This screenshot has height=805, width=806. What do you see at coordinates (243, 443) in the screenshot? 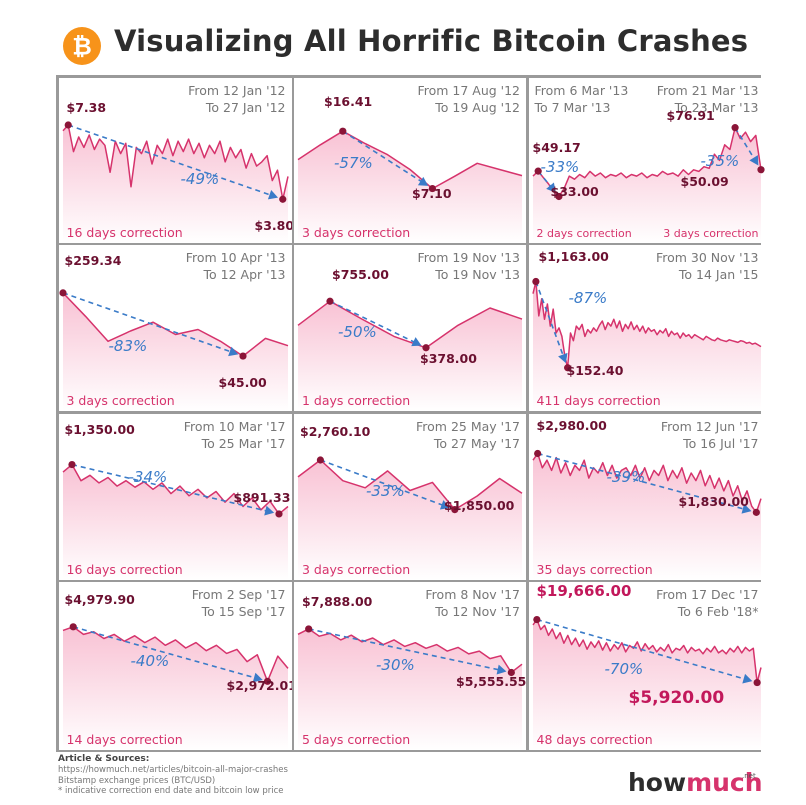
I see `to-date: To 25 Mar '17` at bounding box center [243, 443].